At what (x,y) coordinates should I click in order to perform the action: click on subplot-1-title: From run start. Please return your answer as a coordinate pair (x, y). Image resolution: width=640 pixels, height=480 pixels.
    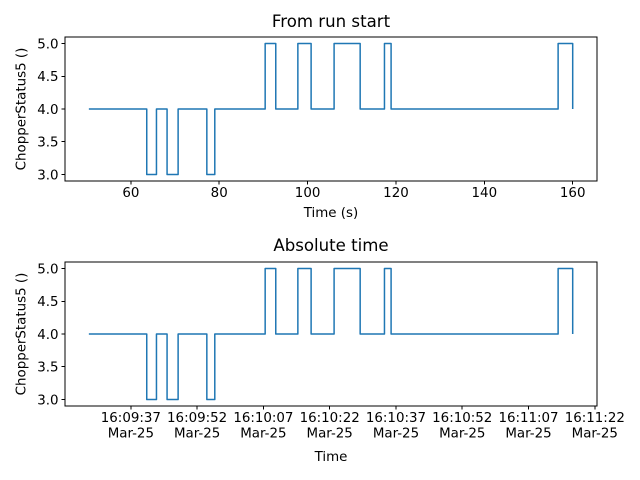
    Looking at the image, I should click on (331, 21).